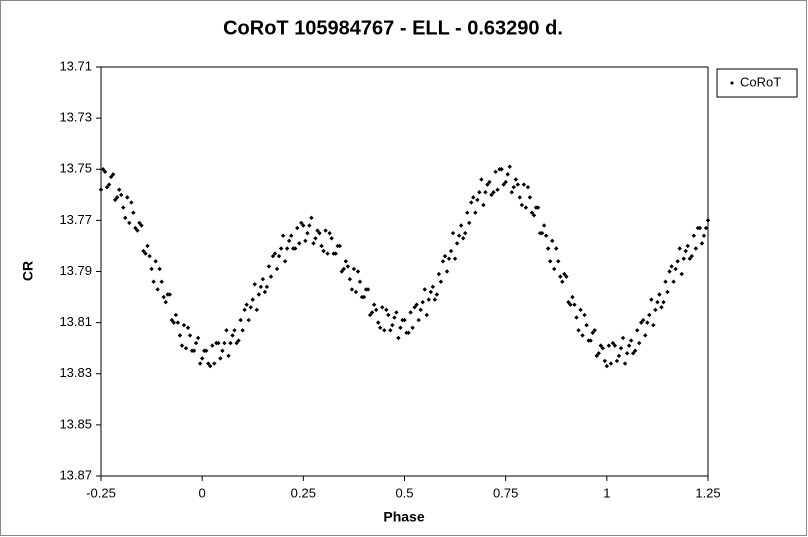 The image size is (808, 537). What do you see at coordinates (606, 492) in the screenshot?
I see `x-tick-label: 1` at bounding box center [606, 492].